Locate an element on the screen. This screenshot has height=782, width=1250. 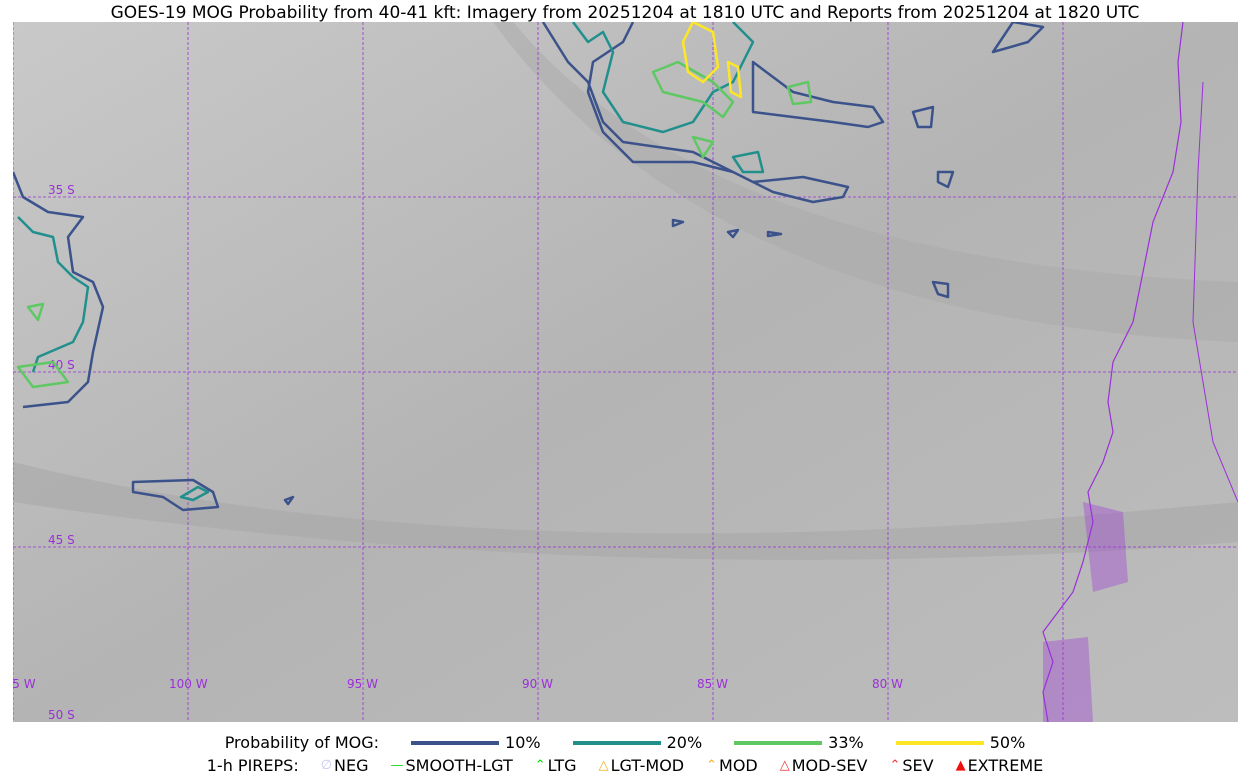
pirep-label: MOD is located at coordinates (738, 765).